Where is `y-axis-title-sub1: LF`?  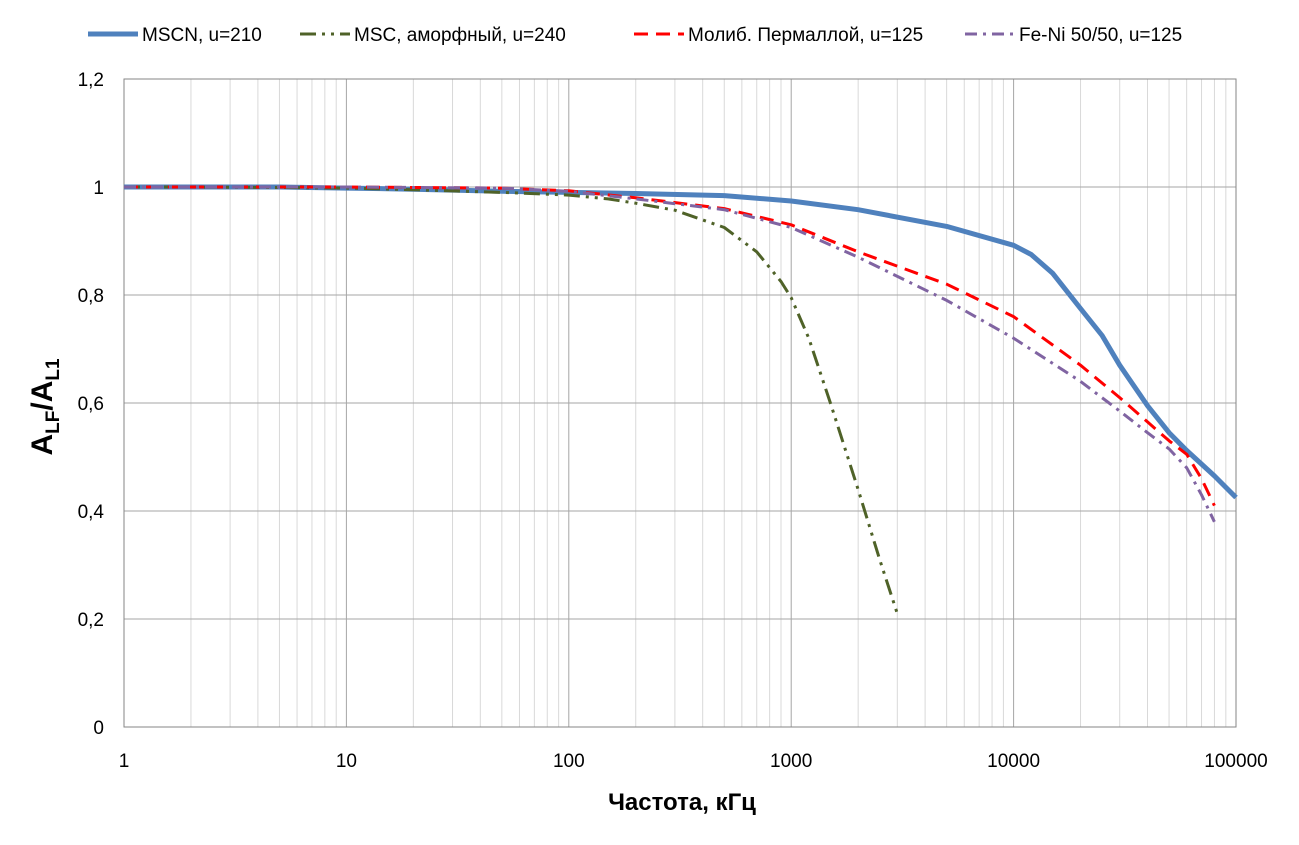
y-axis-title-sub1: LF is located at coordinates (53, 422).